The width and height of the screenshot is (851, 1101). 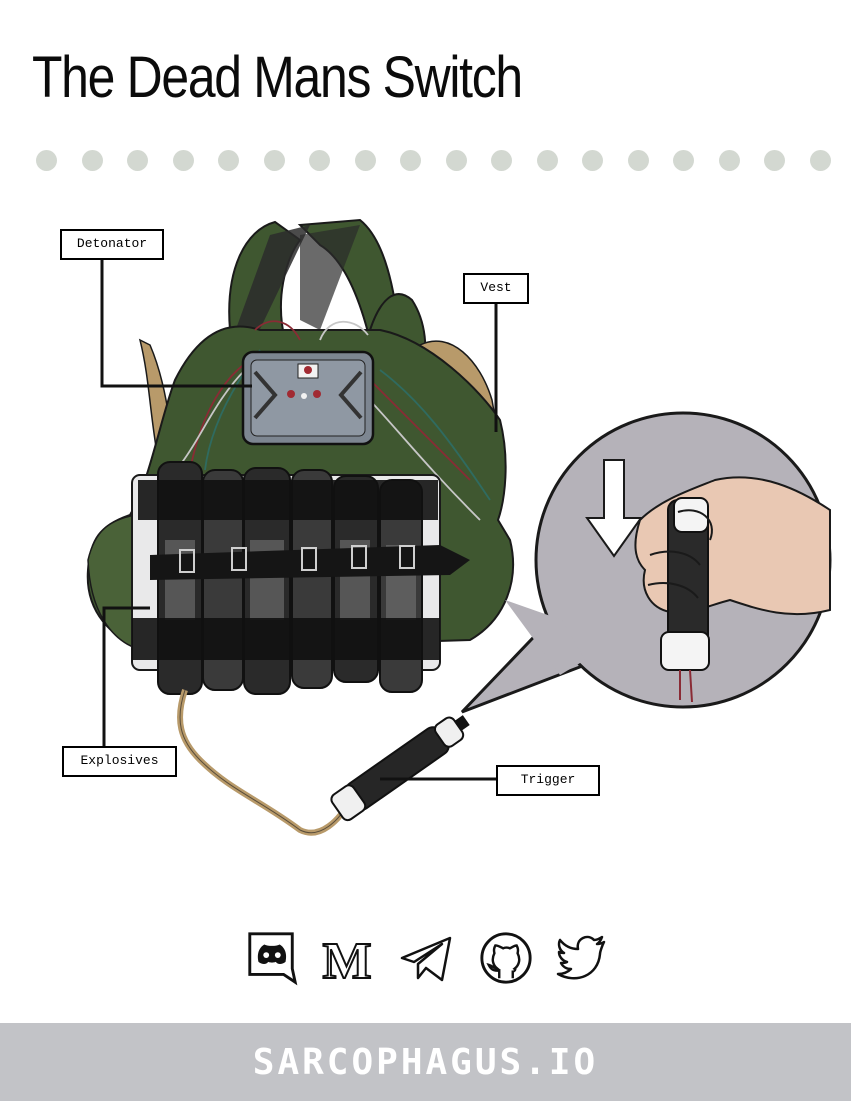 I want to click on footer-bar: SARCOPHAGUS.IO, so click(x=425, y=1062).